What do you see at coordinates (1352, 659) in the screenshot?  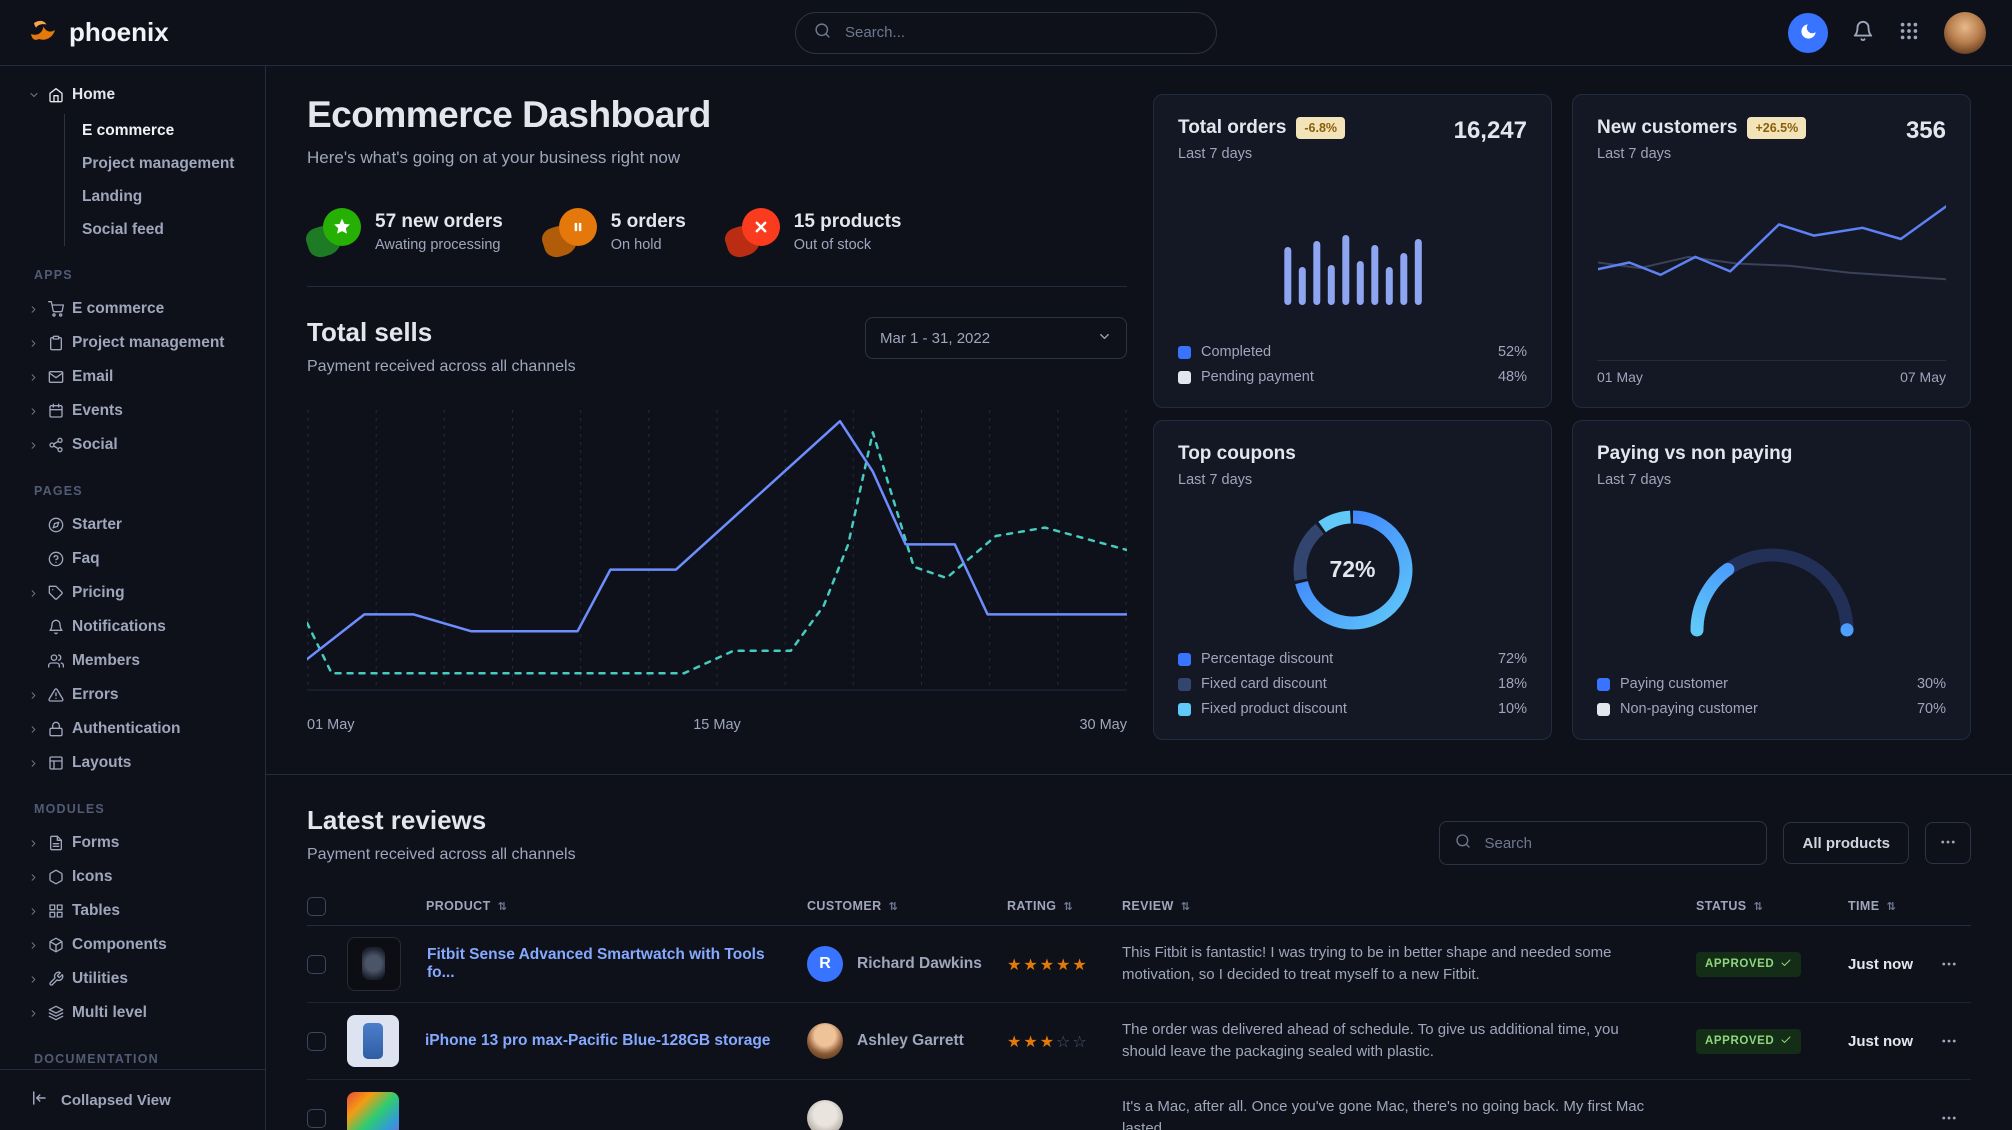 I see `legend-item-percentage-discount: Percentage discount 72%` at bounding box center [1352, 659].